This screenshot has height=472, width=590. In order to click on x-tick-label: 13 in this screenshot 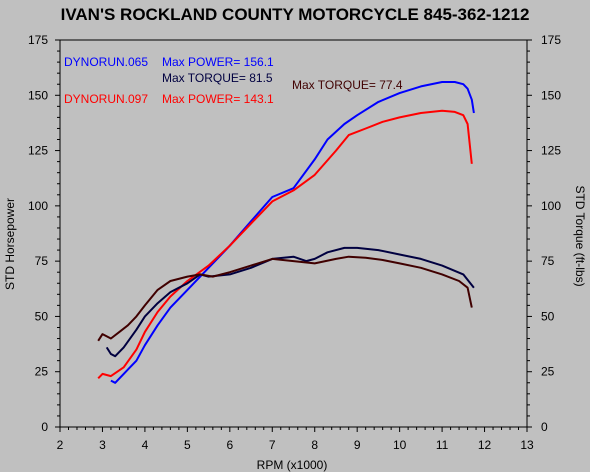, I will do `click(527, 445)`.